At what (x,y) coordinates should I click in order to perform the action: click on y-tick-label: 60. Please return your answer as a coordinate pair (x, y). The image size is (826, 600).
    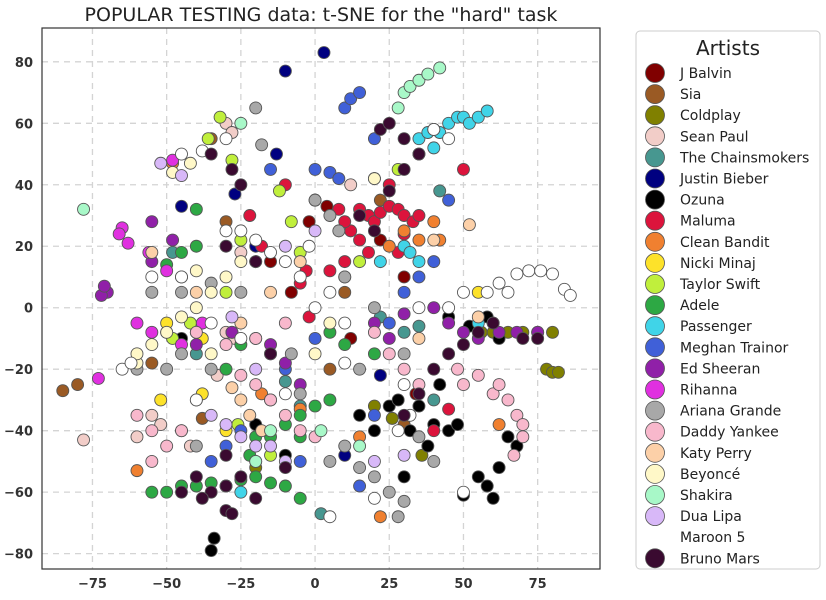
    Looking at the image, I should click on (24, 124).